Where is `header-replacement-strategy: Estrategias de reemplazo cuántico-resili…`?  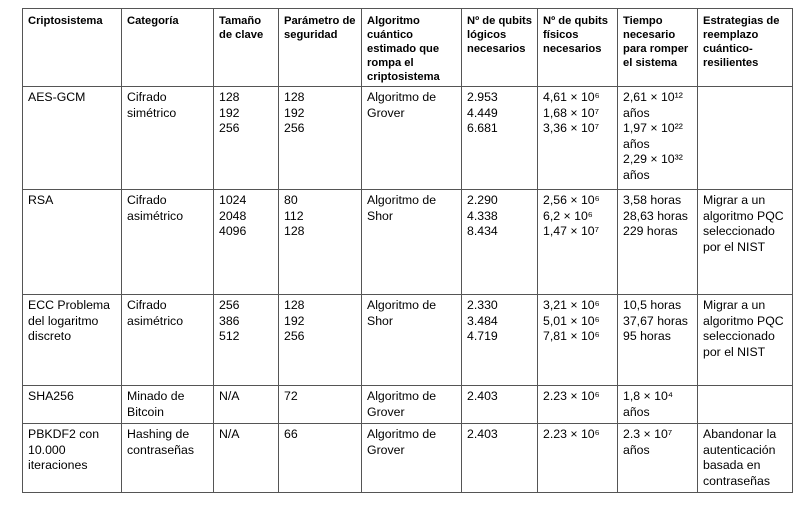
header-replacement-strategy: Estrategias de reemplazo cuántico-resili… is located at coordinates (745, 47).